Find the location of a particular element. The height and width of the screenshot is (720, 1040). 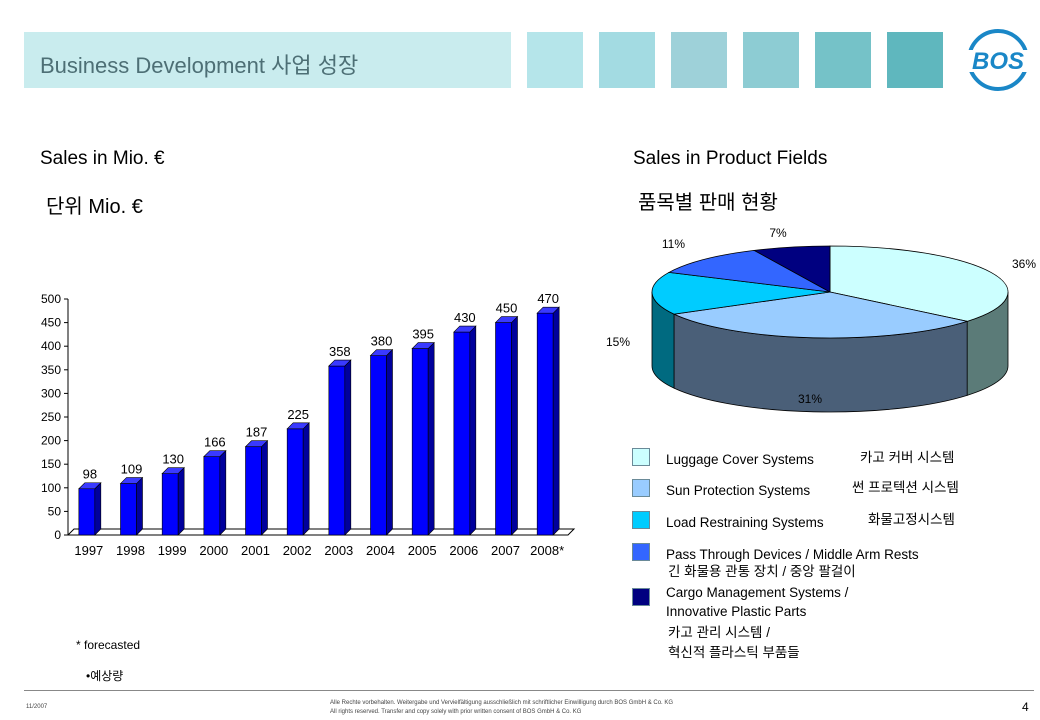

forecast-footnote-ko: •예상량 is located at coordinates (105, 676).